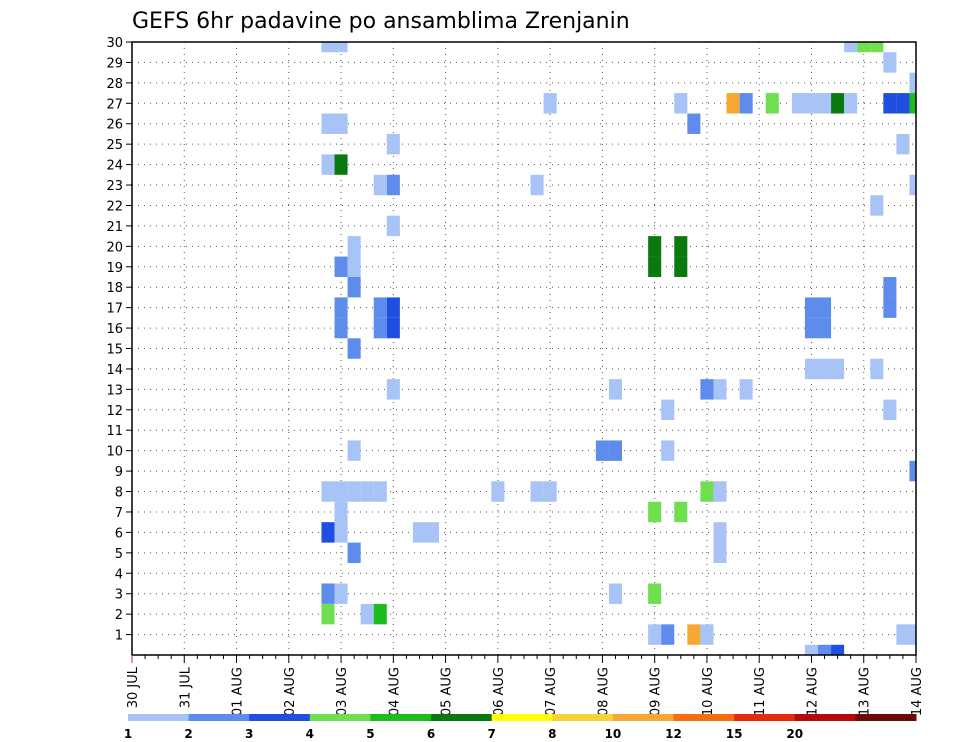  I want to click on y-tick-label: 7, so click(119, 513).